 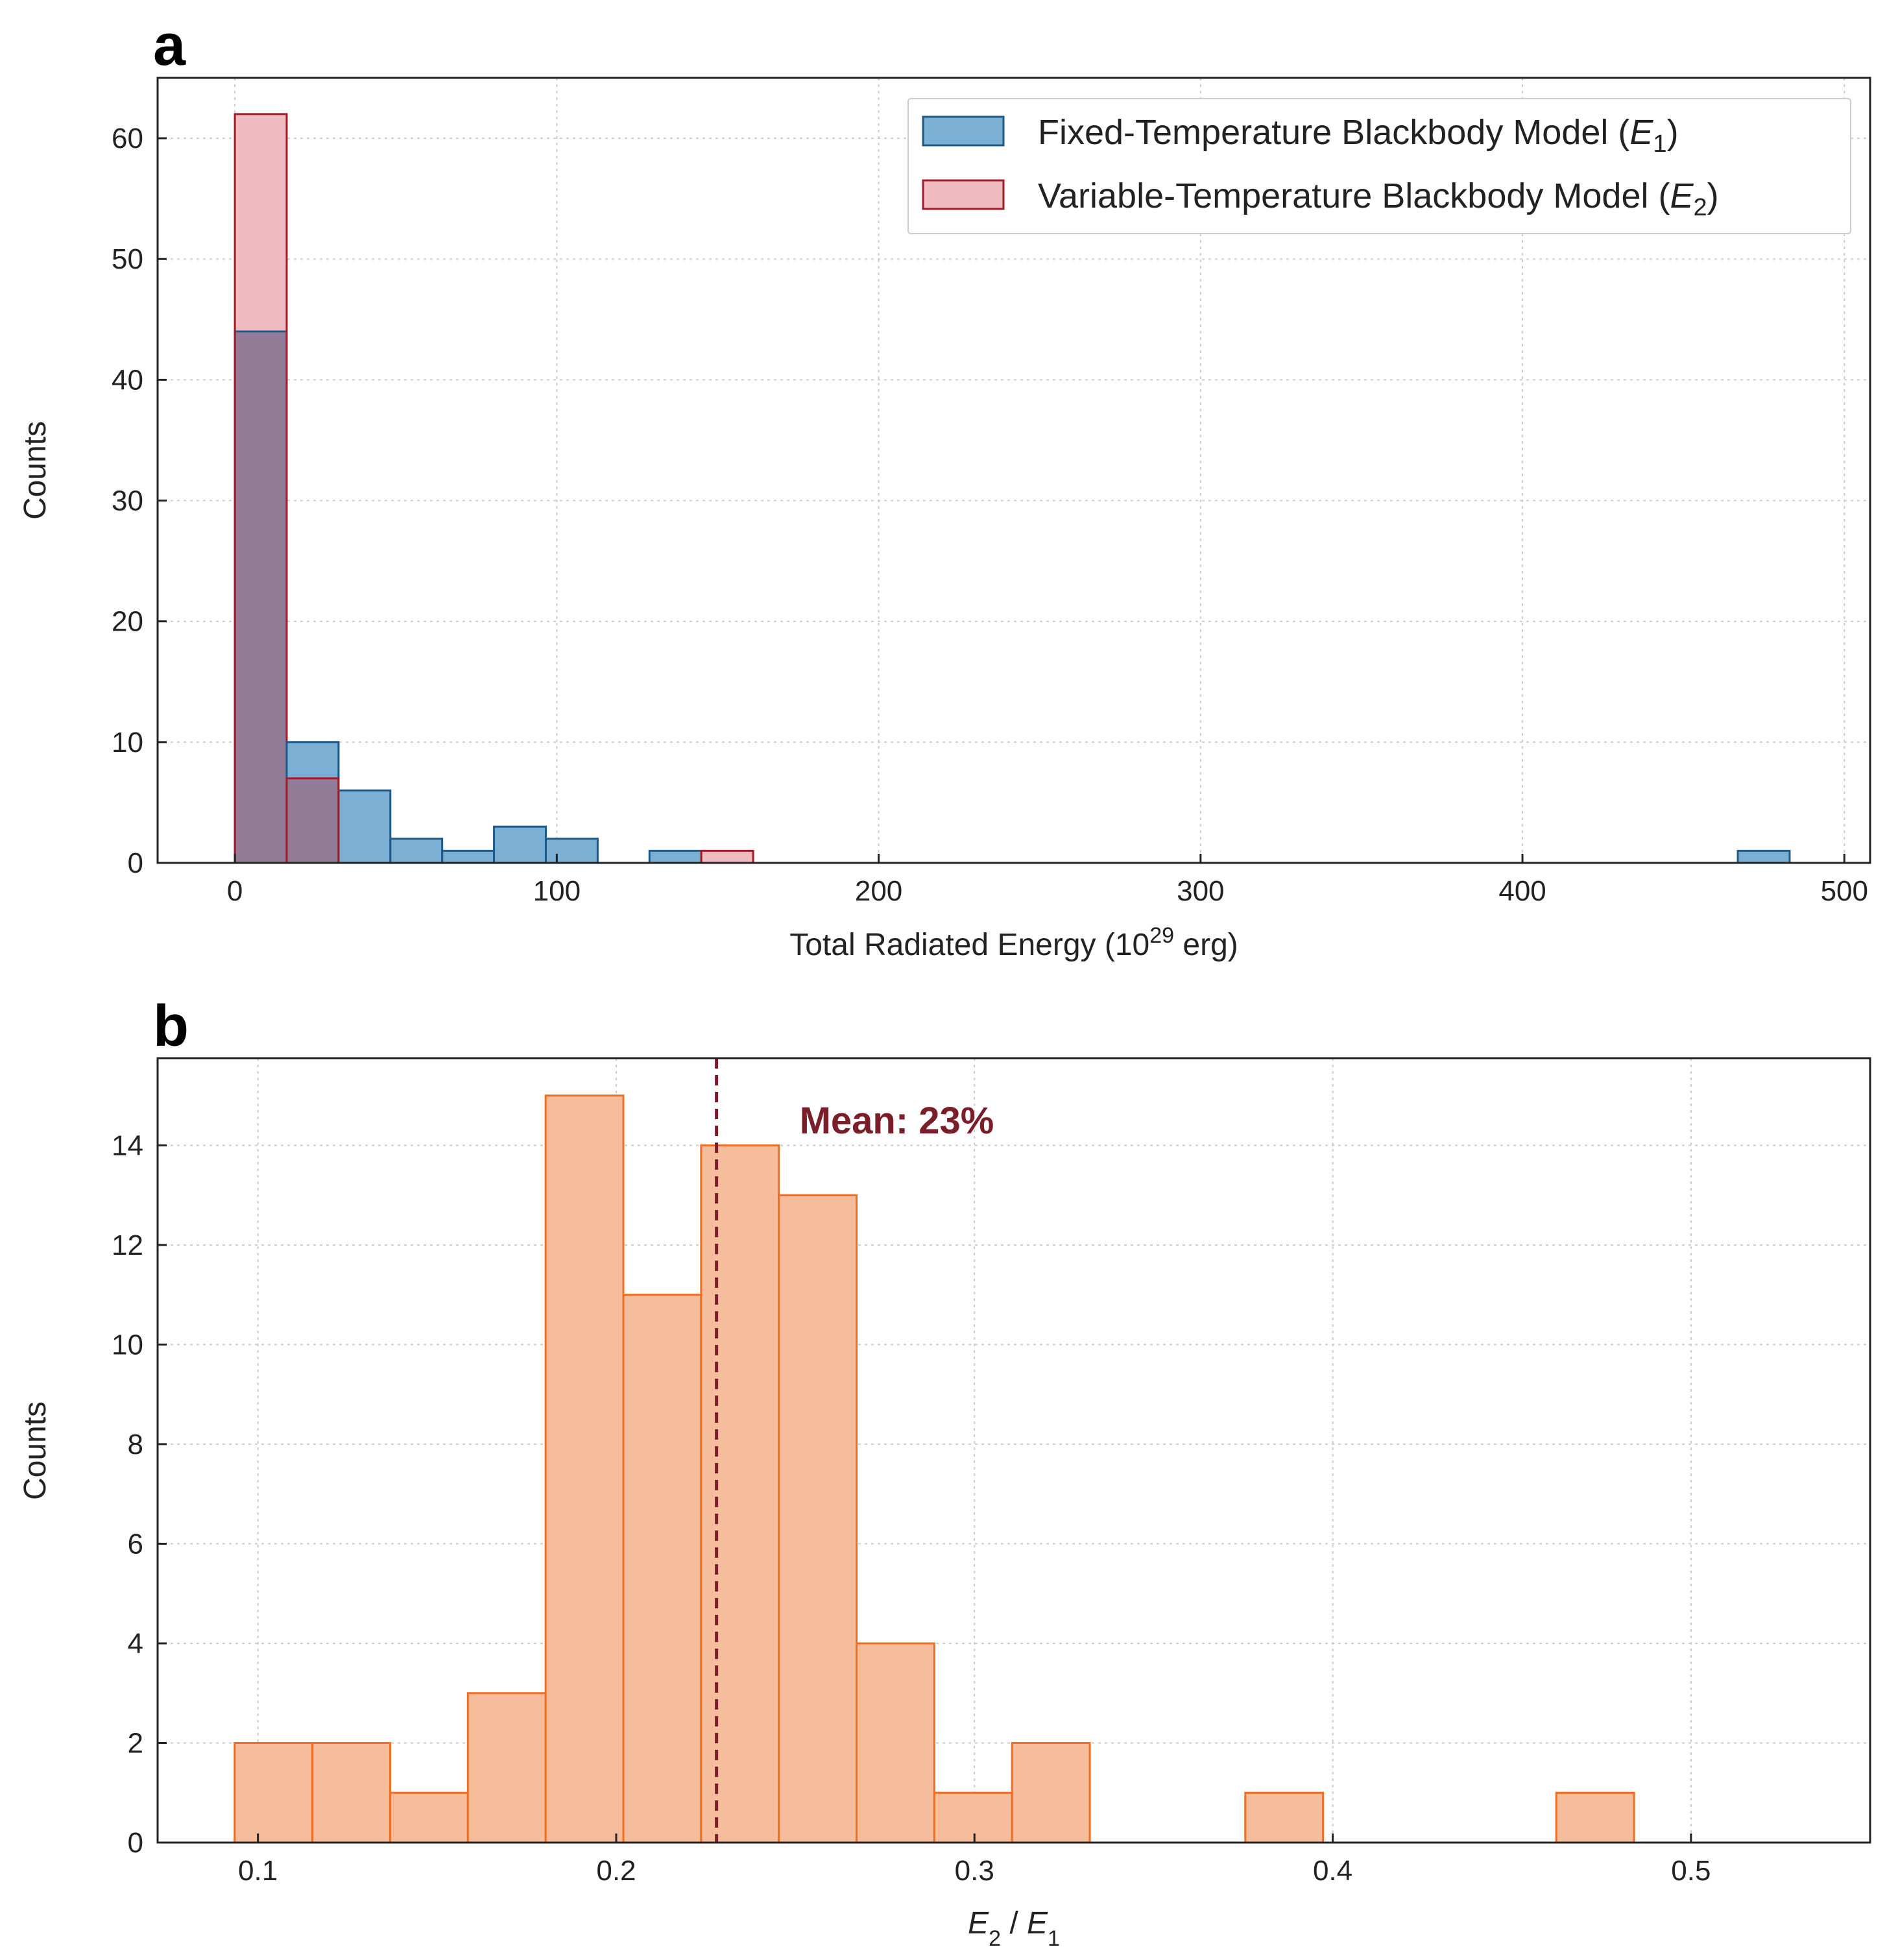 I want to click on a-x-tick-label: 200, so click(x=878, y=891).